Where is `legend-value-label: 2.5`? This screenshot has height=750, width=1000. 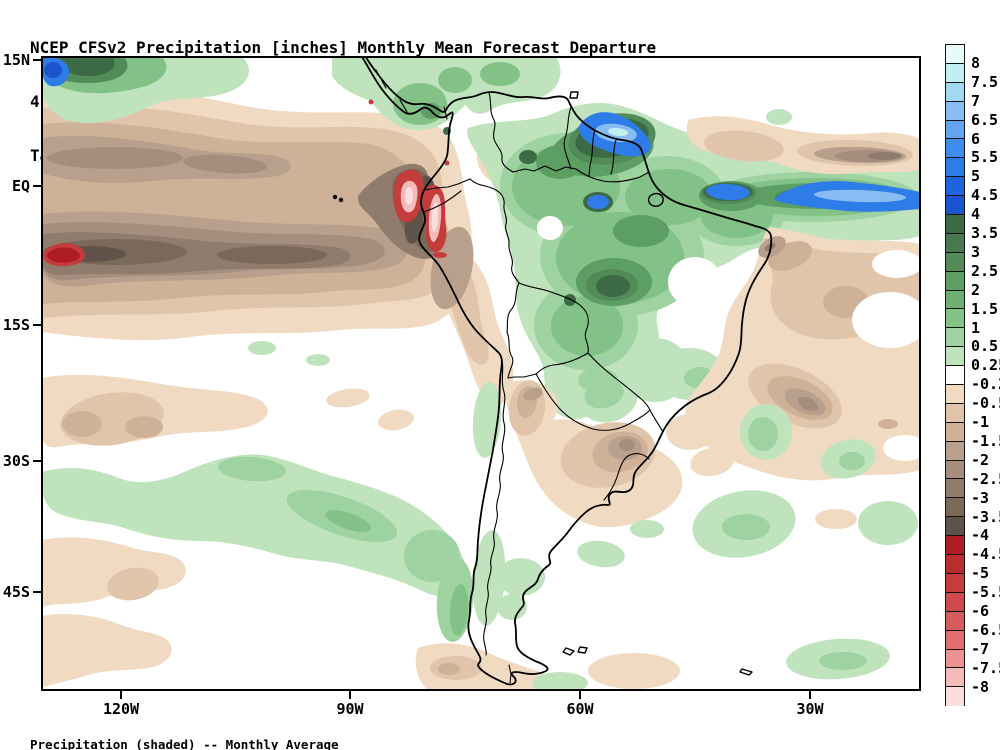 legend-value-label: 2.5 is located at coordinates (985, 270).